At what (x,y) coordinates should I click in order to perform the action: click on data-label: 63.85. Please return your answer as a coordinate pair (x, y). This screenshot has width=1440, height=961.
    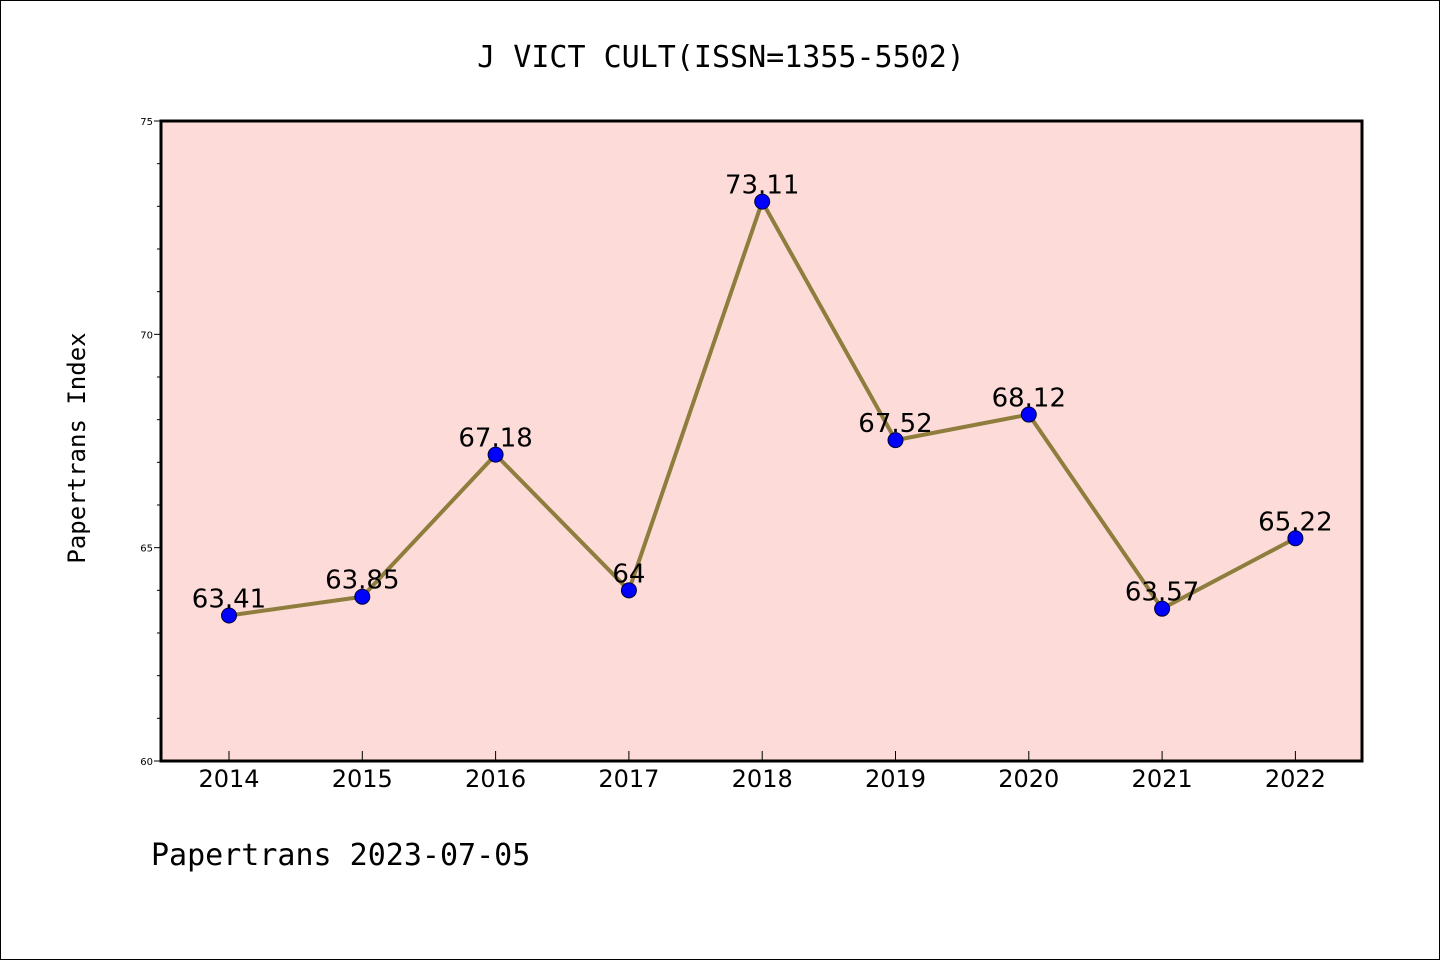
    Looking at the image, I should click on (362, 581).